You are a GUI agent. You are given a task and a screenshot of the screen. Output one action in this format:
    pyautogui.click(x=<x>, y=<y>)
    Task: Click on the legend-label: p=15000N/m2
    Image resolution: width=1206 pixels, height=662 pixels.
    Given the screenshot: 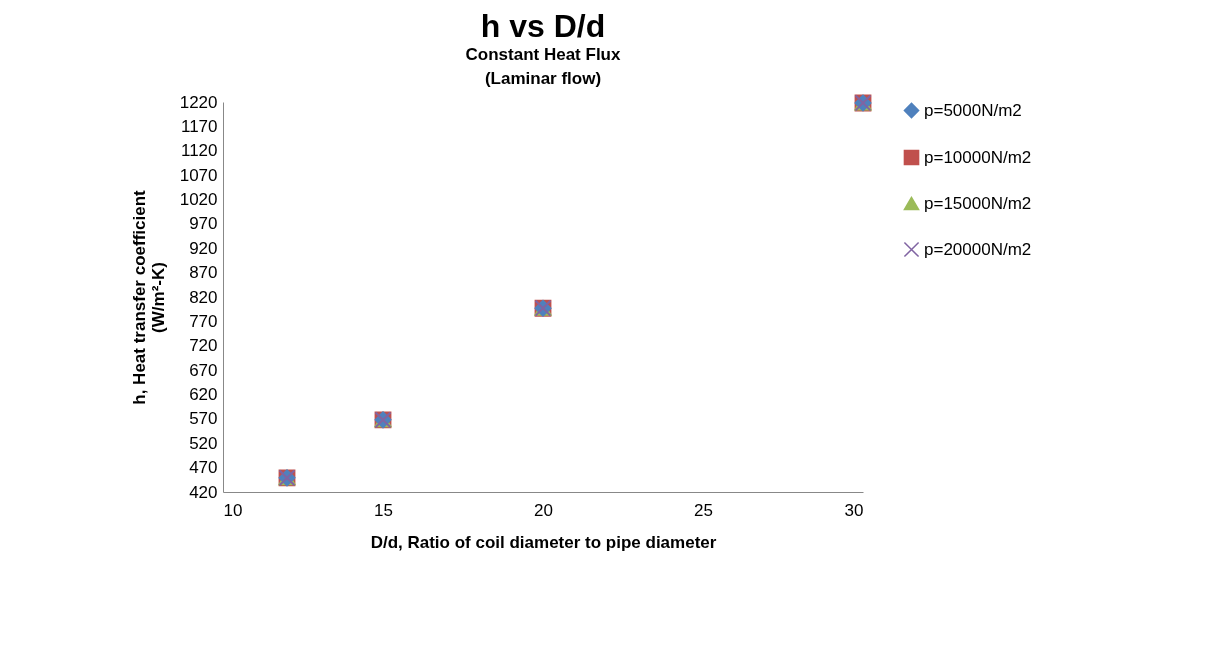 What is the action you would take?
    pyautogui.click(x=978, y=203)
    